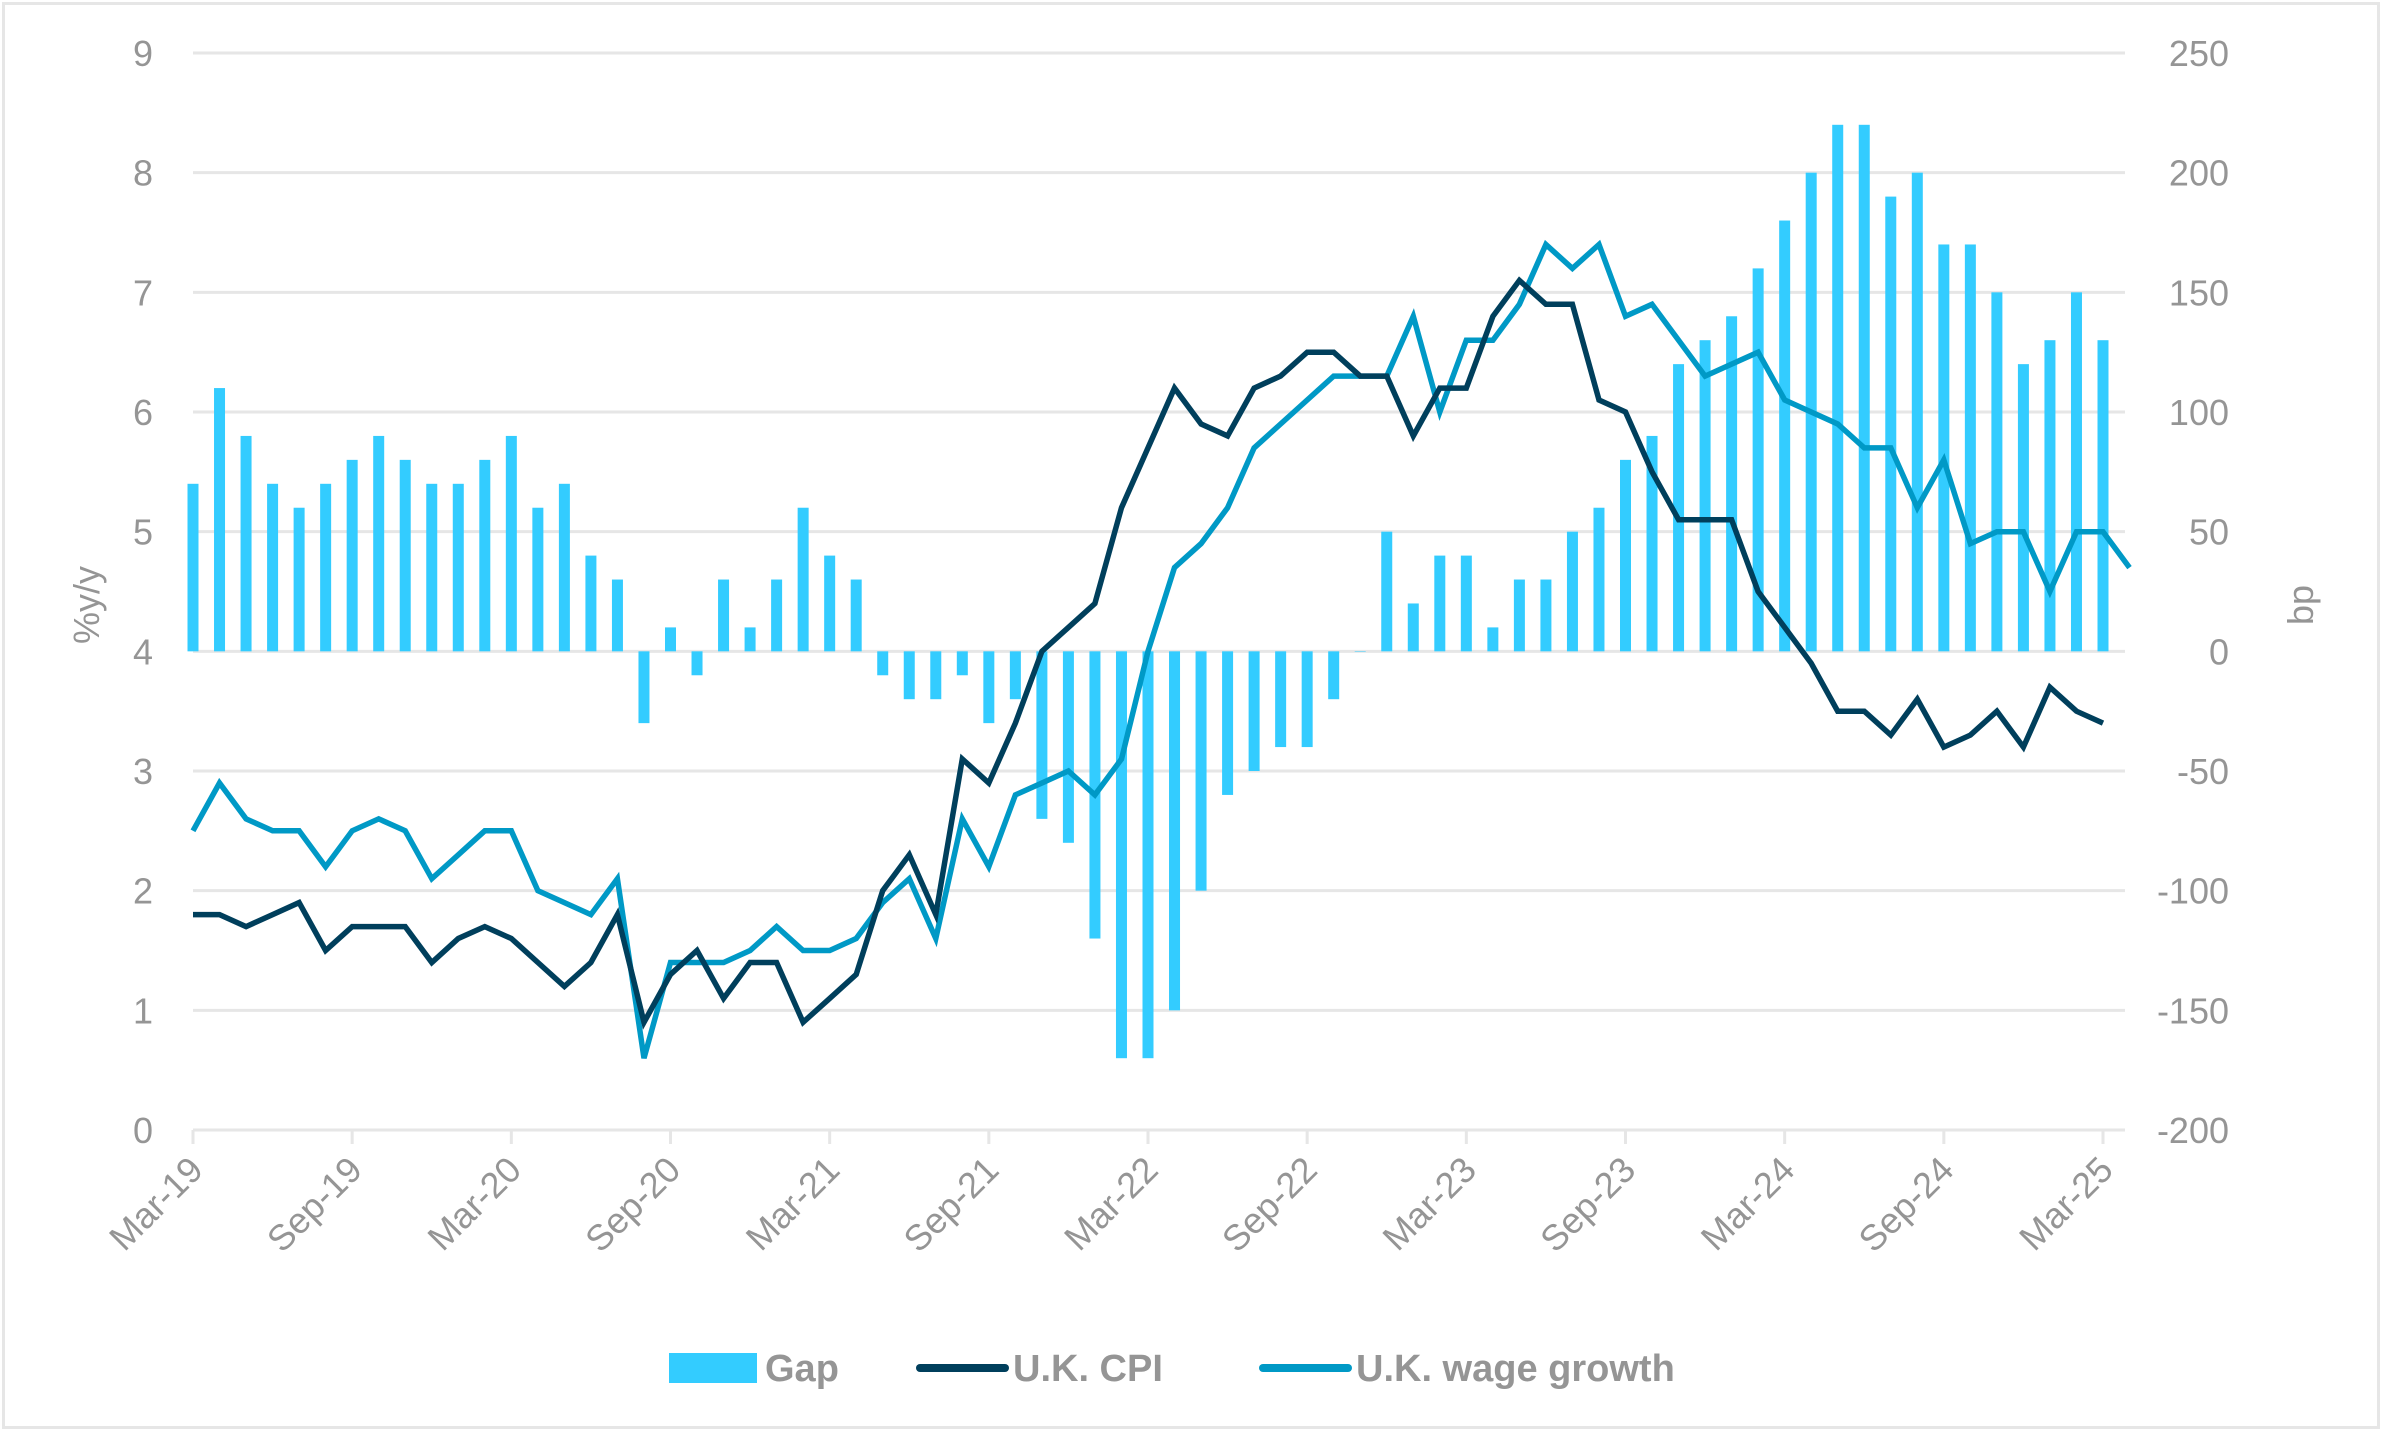 Image resolution: width=2384 pixels, height=1433 pixels. I want to click on x-tick-label: Sep-22, so click(1269, 1204).